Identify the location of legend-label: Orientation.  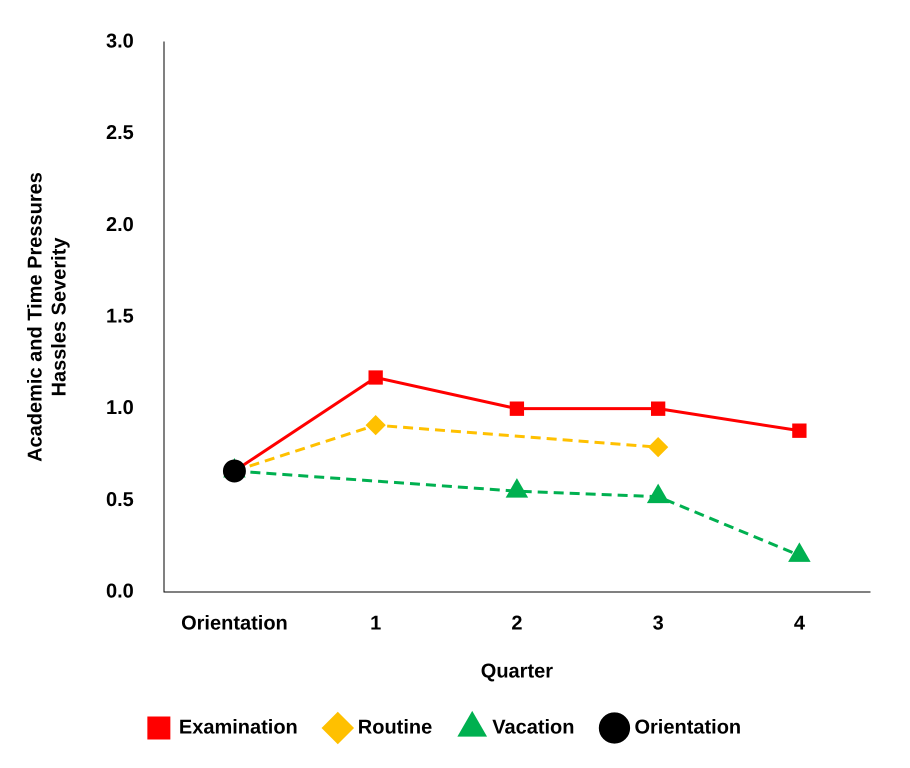
(688, 727).